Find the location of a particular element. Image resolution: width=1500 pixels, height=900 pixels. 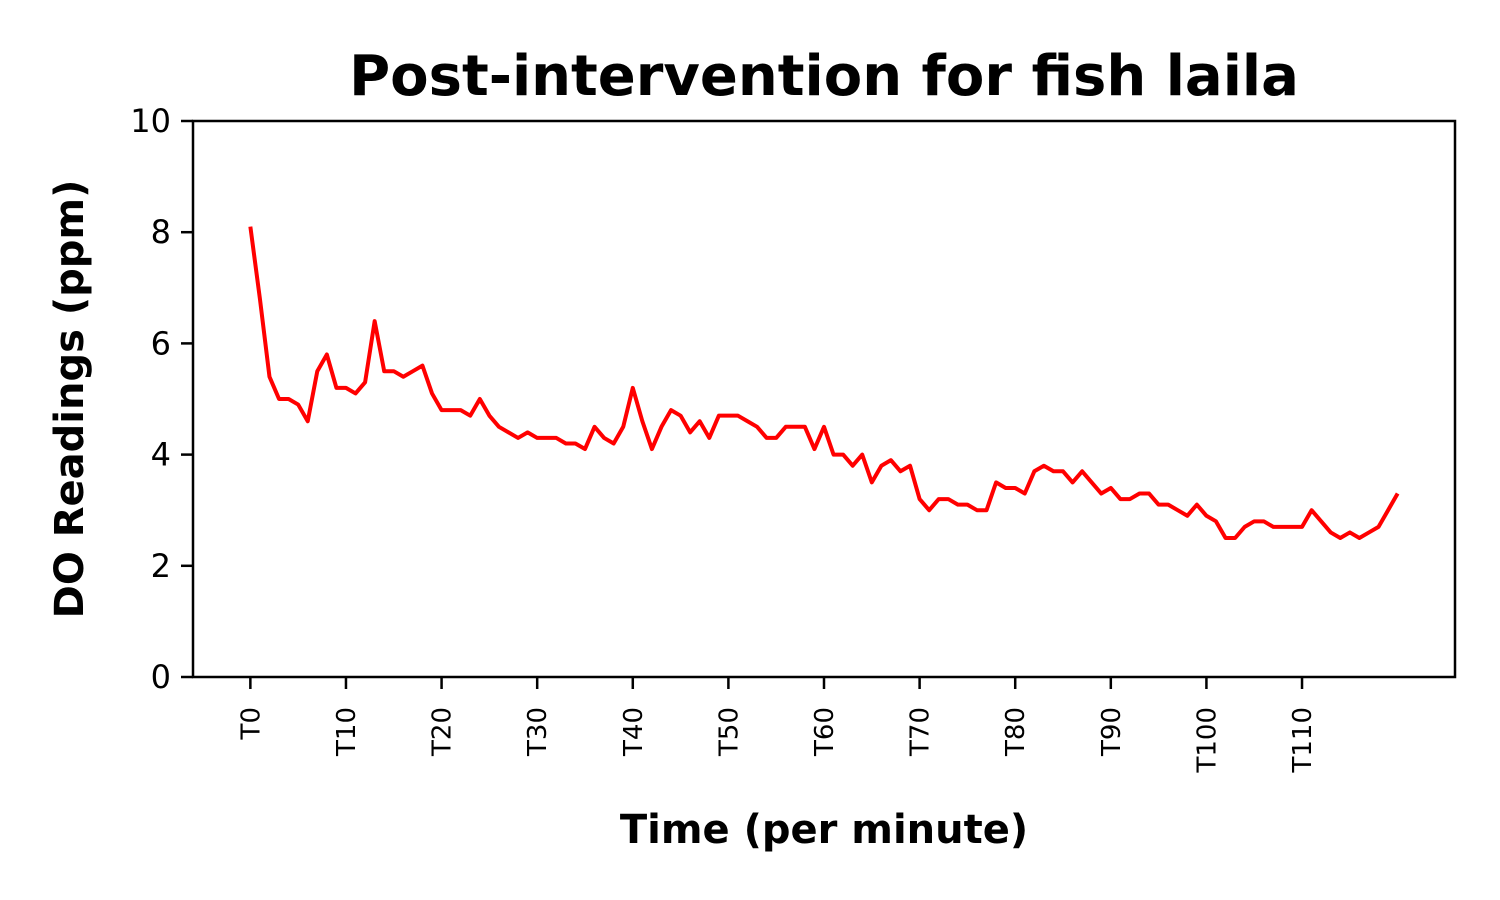

y-tick-label: 6 is located at coordinates (161, 343).